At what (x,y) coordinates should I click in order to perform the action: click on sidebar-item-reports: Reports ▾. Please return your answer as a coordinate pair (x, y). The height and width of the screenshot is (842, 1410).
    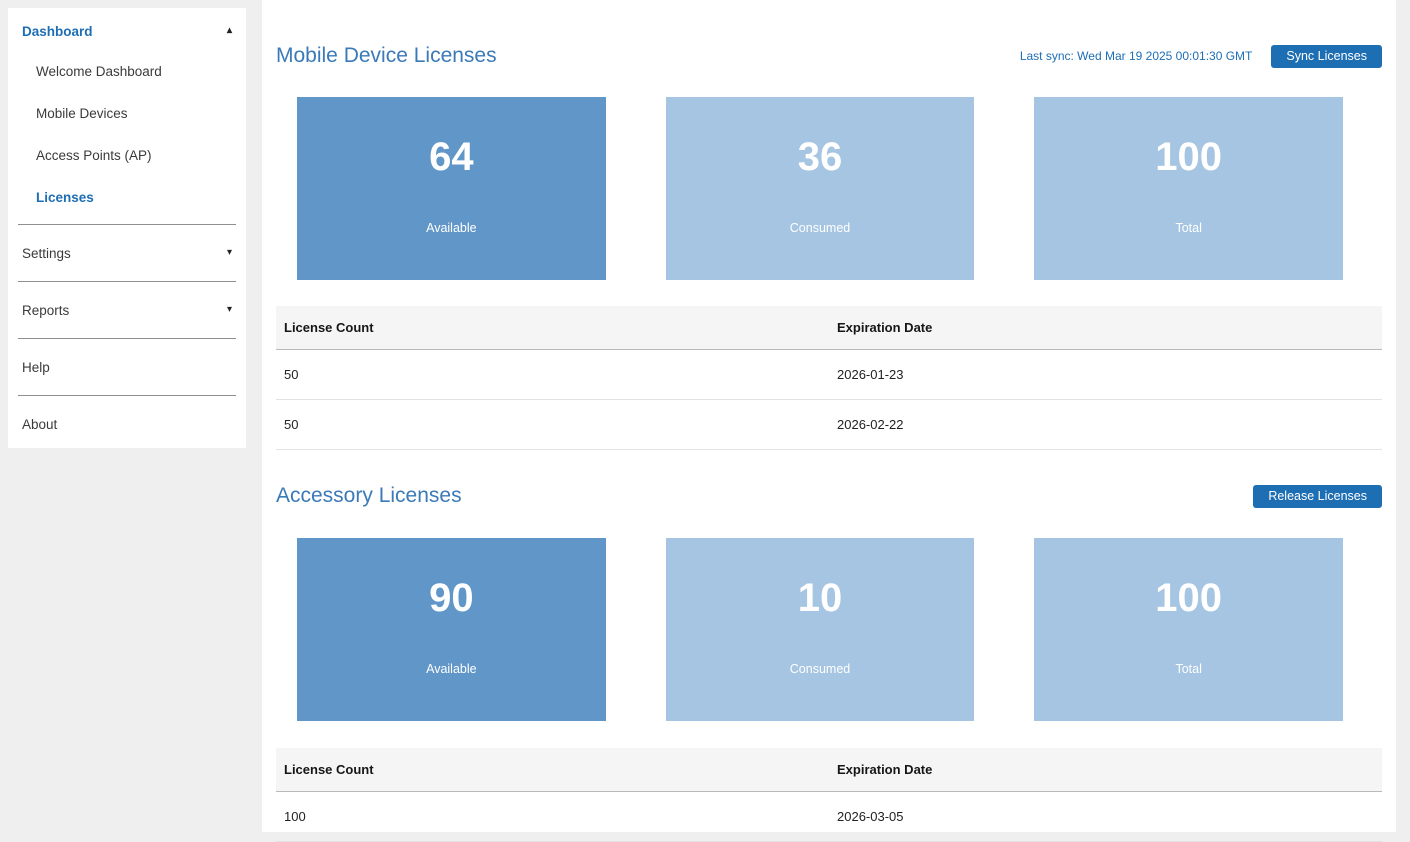
    Looking at the image, I should click on (127, 310).